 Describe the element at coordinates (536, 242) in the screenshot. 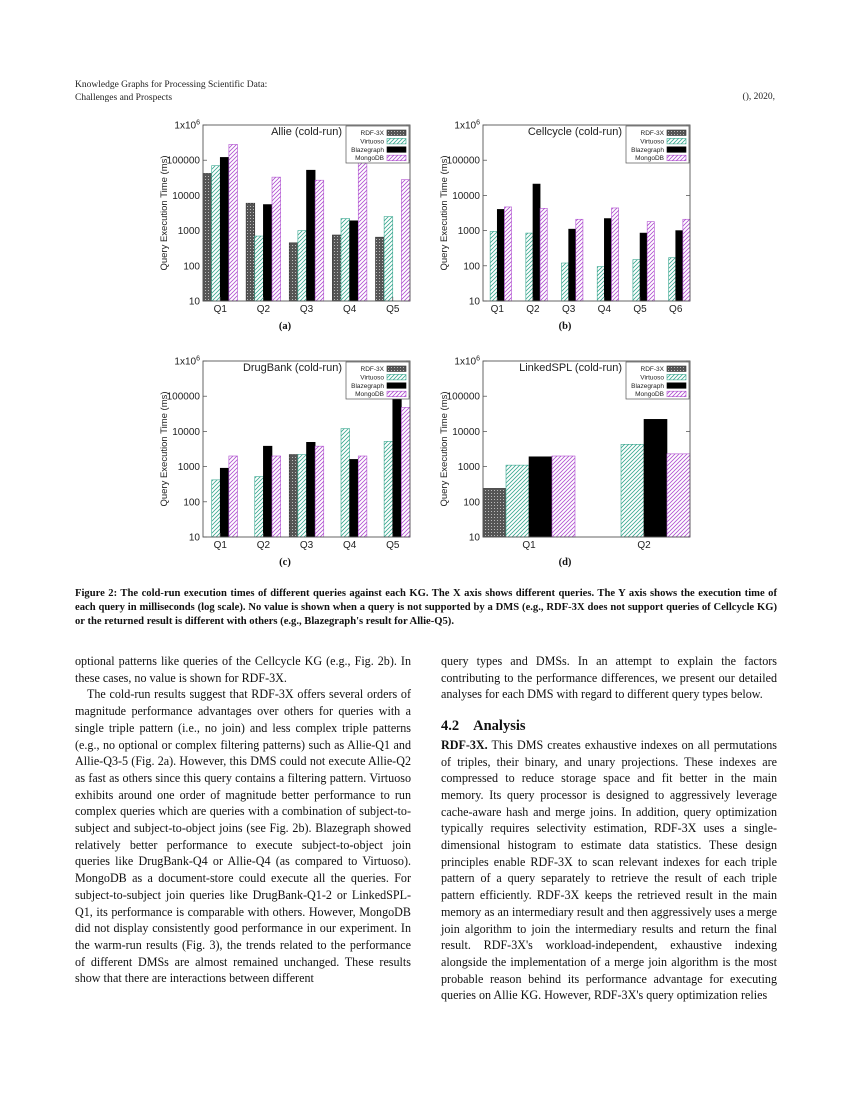

I see `bar-blazegraph-q2` at that location.